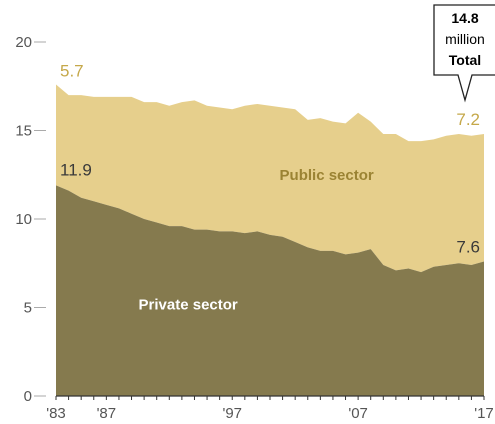 The height and width of the screenshot is (424, 495). I want to click on total-callout-value: 14.8, so click(464, 18).